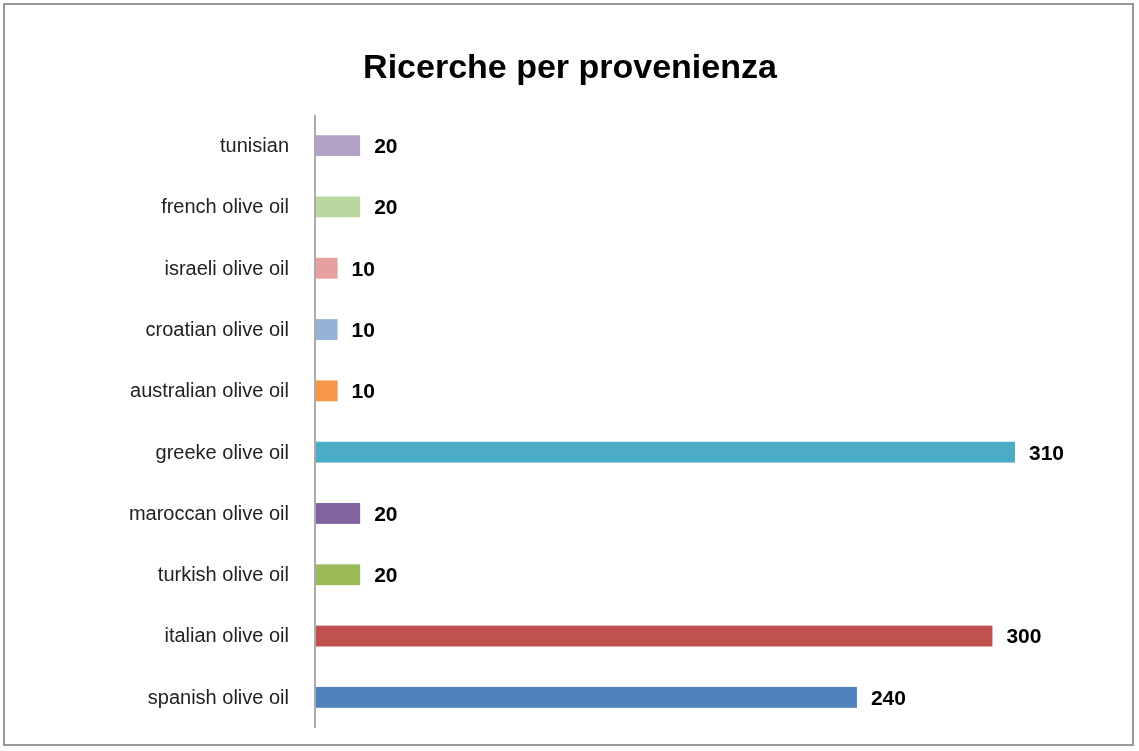  Describe the element at coordinates (1024, 636) in the screenshot. I see `data-label: 300` at that location.